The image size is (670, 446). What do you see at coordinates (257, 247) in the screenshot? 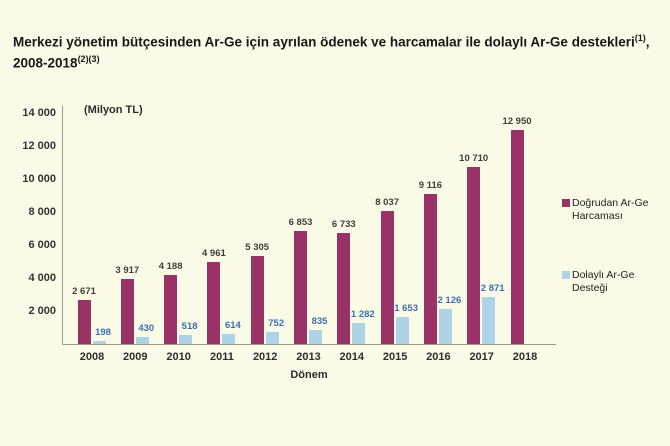
I see `bar-value-label: 5 305` at bounding box center [257, 247].